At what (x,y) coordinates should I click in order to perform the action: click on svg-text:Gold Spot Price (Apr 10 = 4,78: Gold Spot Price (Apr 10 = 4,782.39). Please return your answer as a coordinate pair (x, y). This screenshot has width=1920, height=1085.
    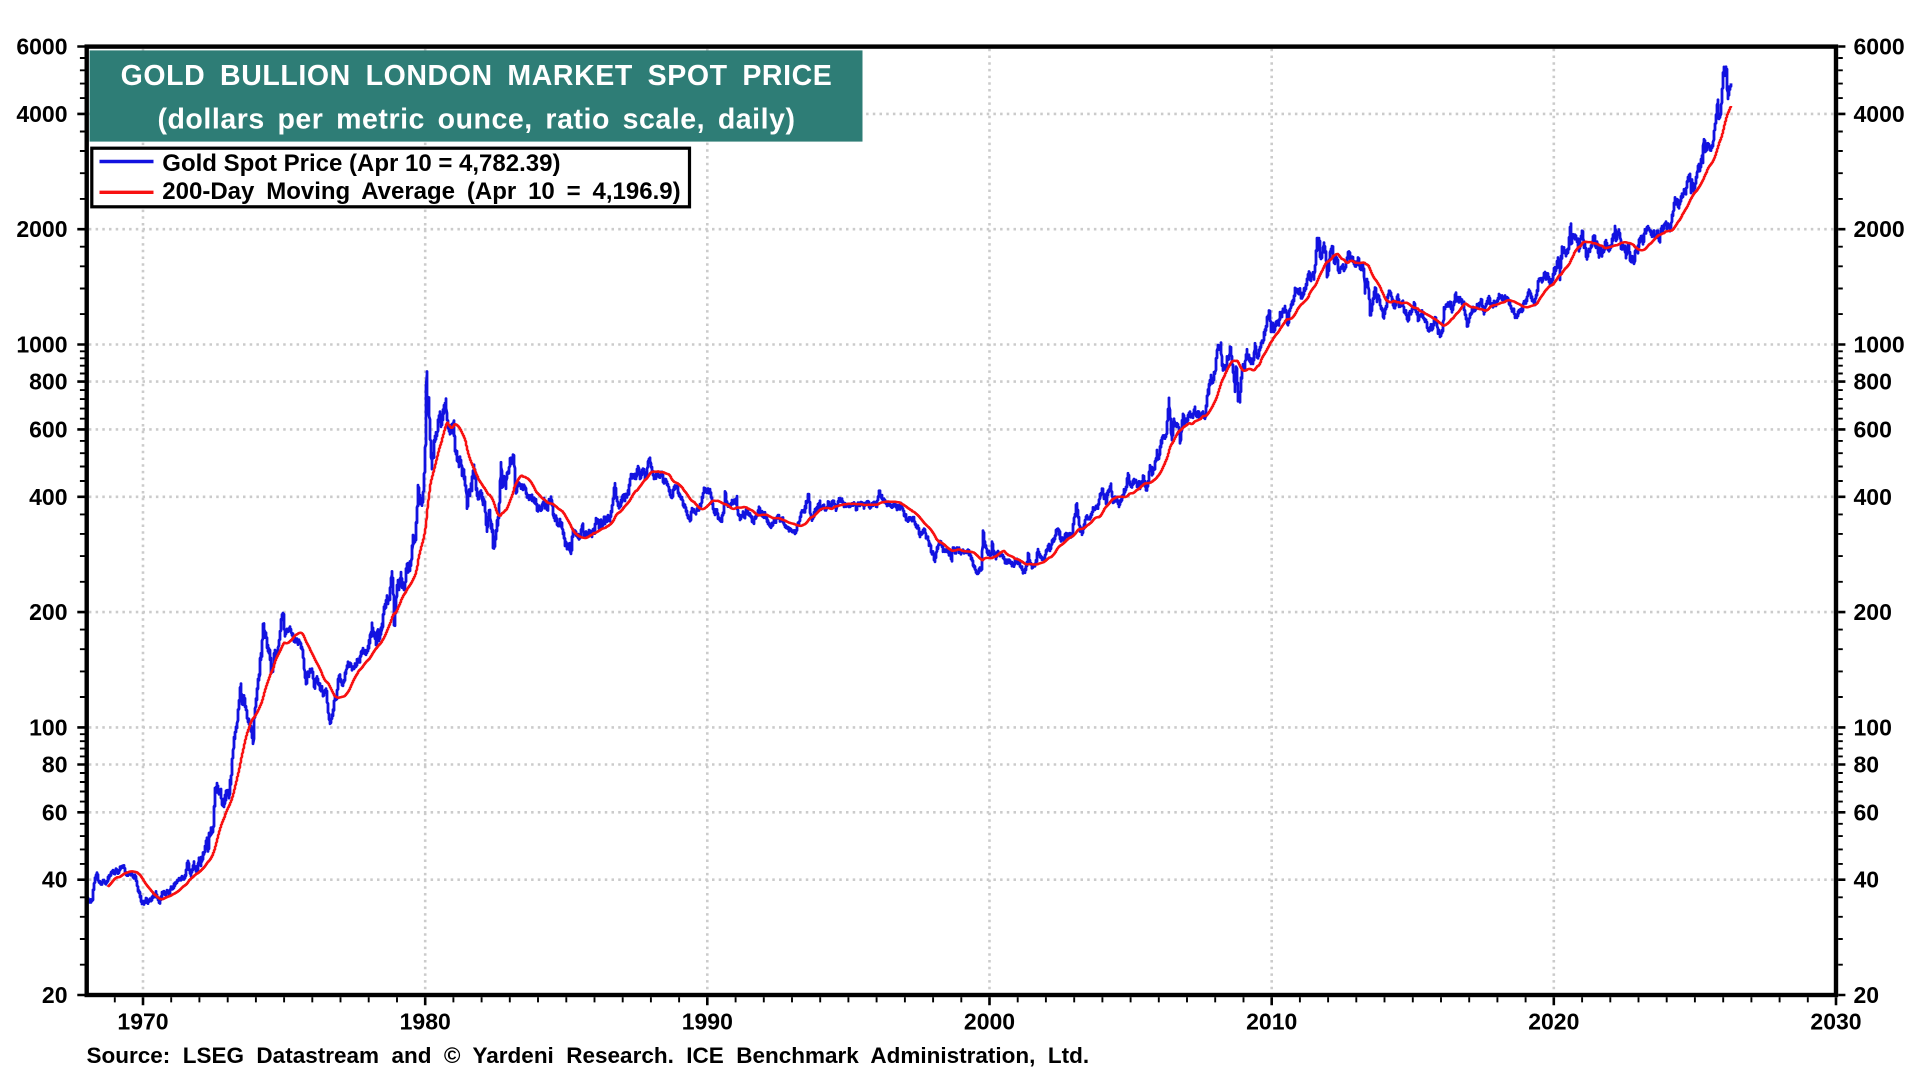
    Looking at the image, I should click on (361, 163).